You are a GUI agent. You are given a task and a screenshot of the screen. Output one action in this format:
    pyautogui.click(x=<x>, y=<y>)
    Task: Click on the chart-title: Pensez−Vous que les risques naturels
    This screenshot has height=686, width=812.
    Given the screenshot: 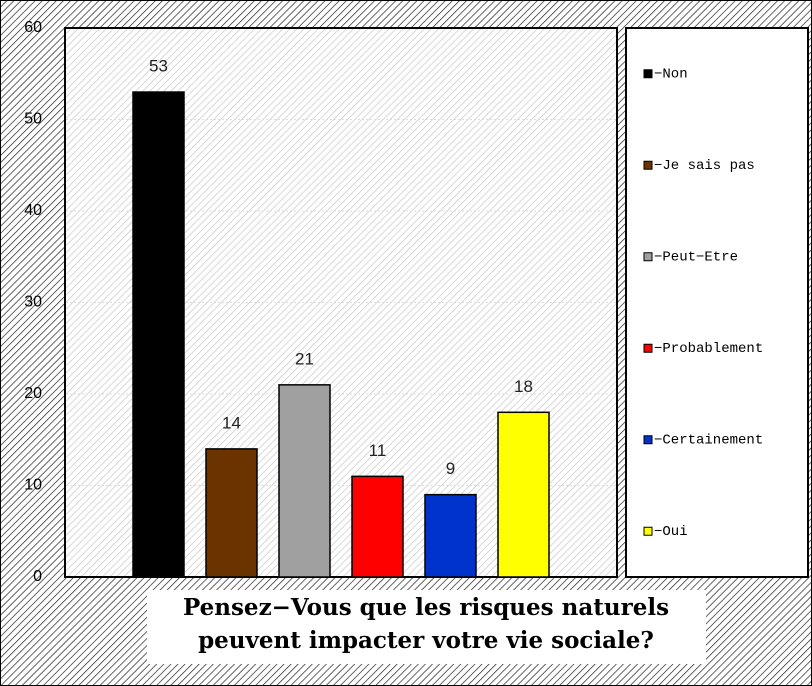 What is the action you would take?
    pyautogui.click(x=426, y=607)
    